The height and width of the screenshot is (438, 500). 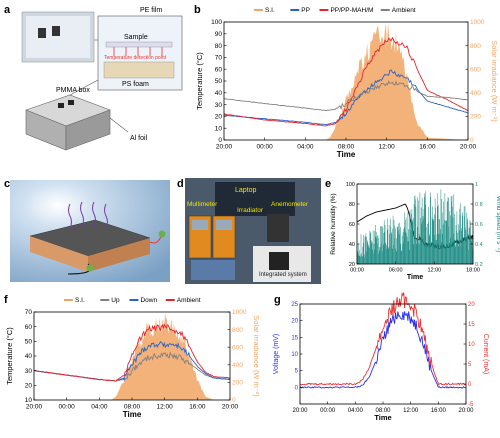 I want to click on label-irradiator: Irradiator, so click(x=250, y=210).